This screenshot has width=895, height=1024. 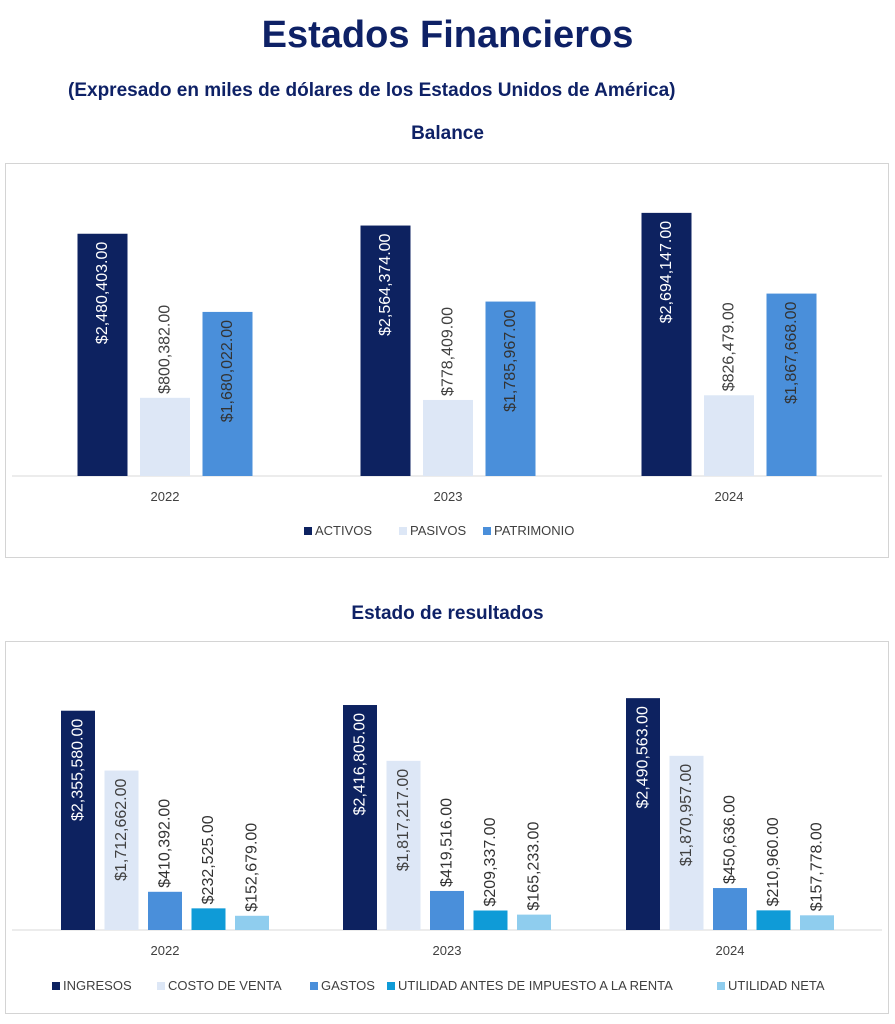 What do you see at coordinates (165, 843) in the screenshot?
I see `data-label: $410,392.00` at bounding box center [165, 843].